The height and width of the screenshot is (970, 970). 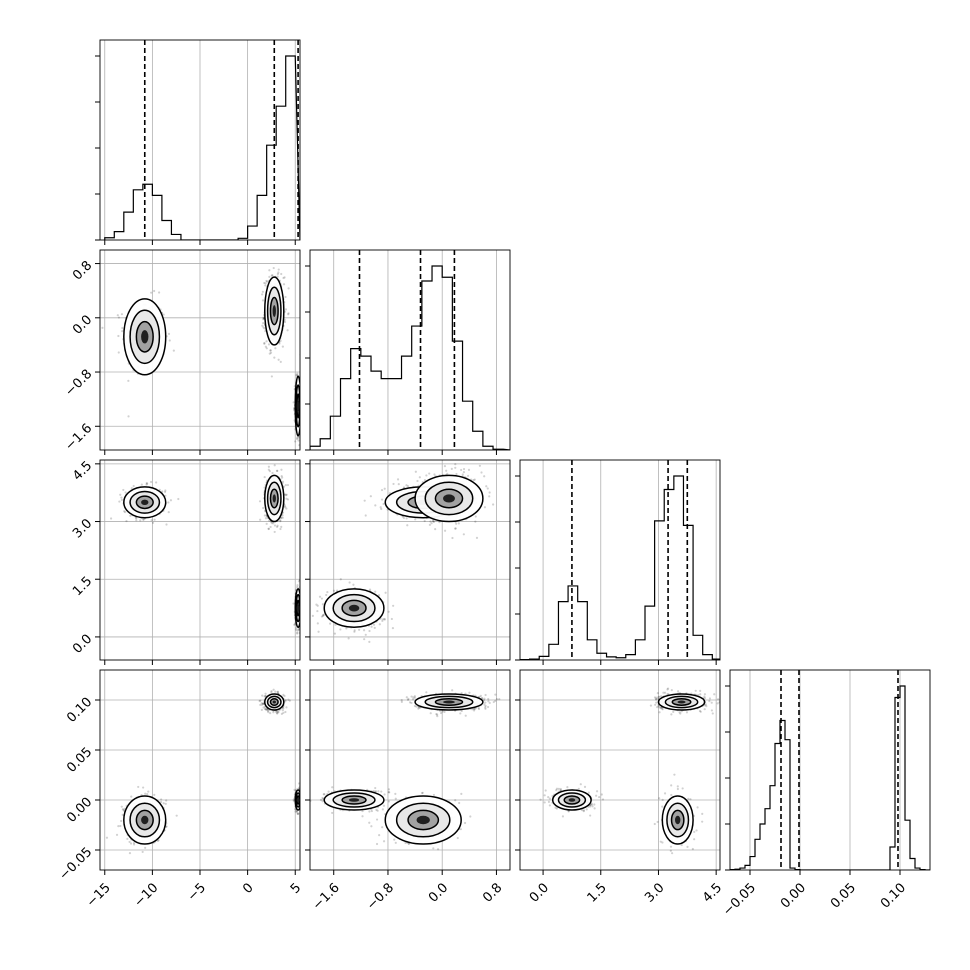 I want to click on histogram, so click(x=410, y=350).